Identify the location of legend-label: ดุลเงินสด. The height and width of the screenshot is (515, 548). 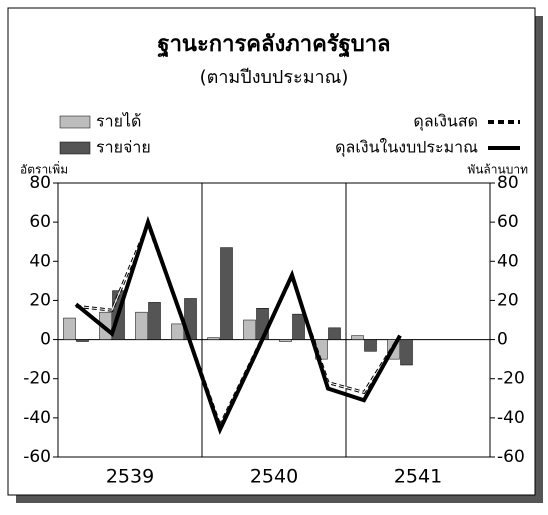
(445, 122).